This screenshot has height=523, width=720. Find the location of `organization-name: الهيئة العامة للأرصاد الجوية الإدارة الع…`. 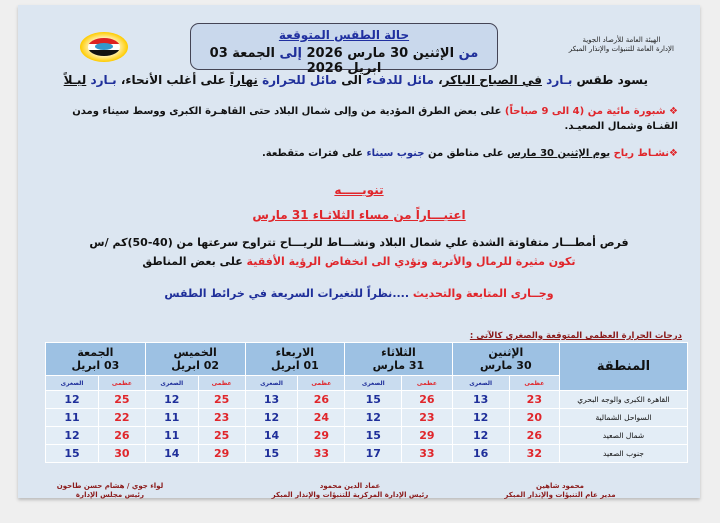

organization-name: الهيئة العامة للأرصاد الجوية الإدارة الع… is located at coordinates (621, 45).